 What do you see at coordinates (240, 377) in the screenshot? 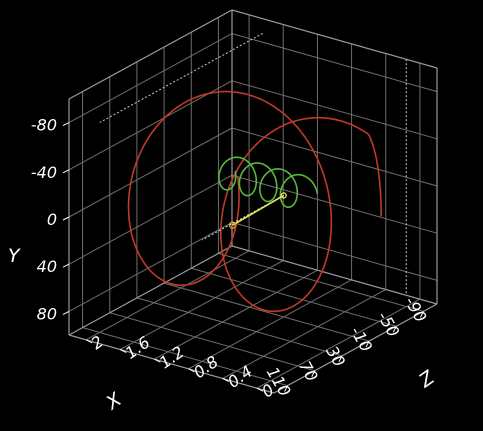
I see `z-tick-label: 0.4` at bounding box center [240, 377].